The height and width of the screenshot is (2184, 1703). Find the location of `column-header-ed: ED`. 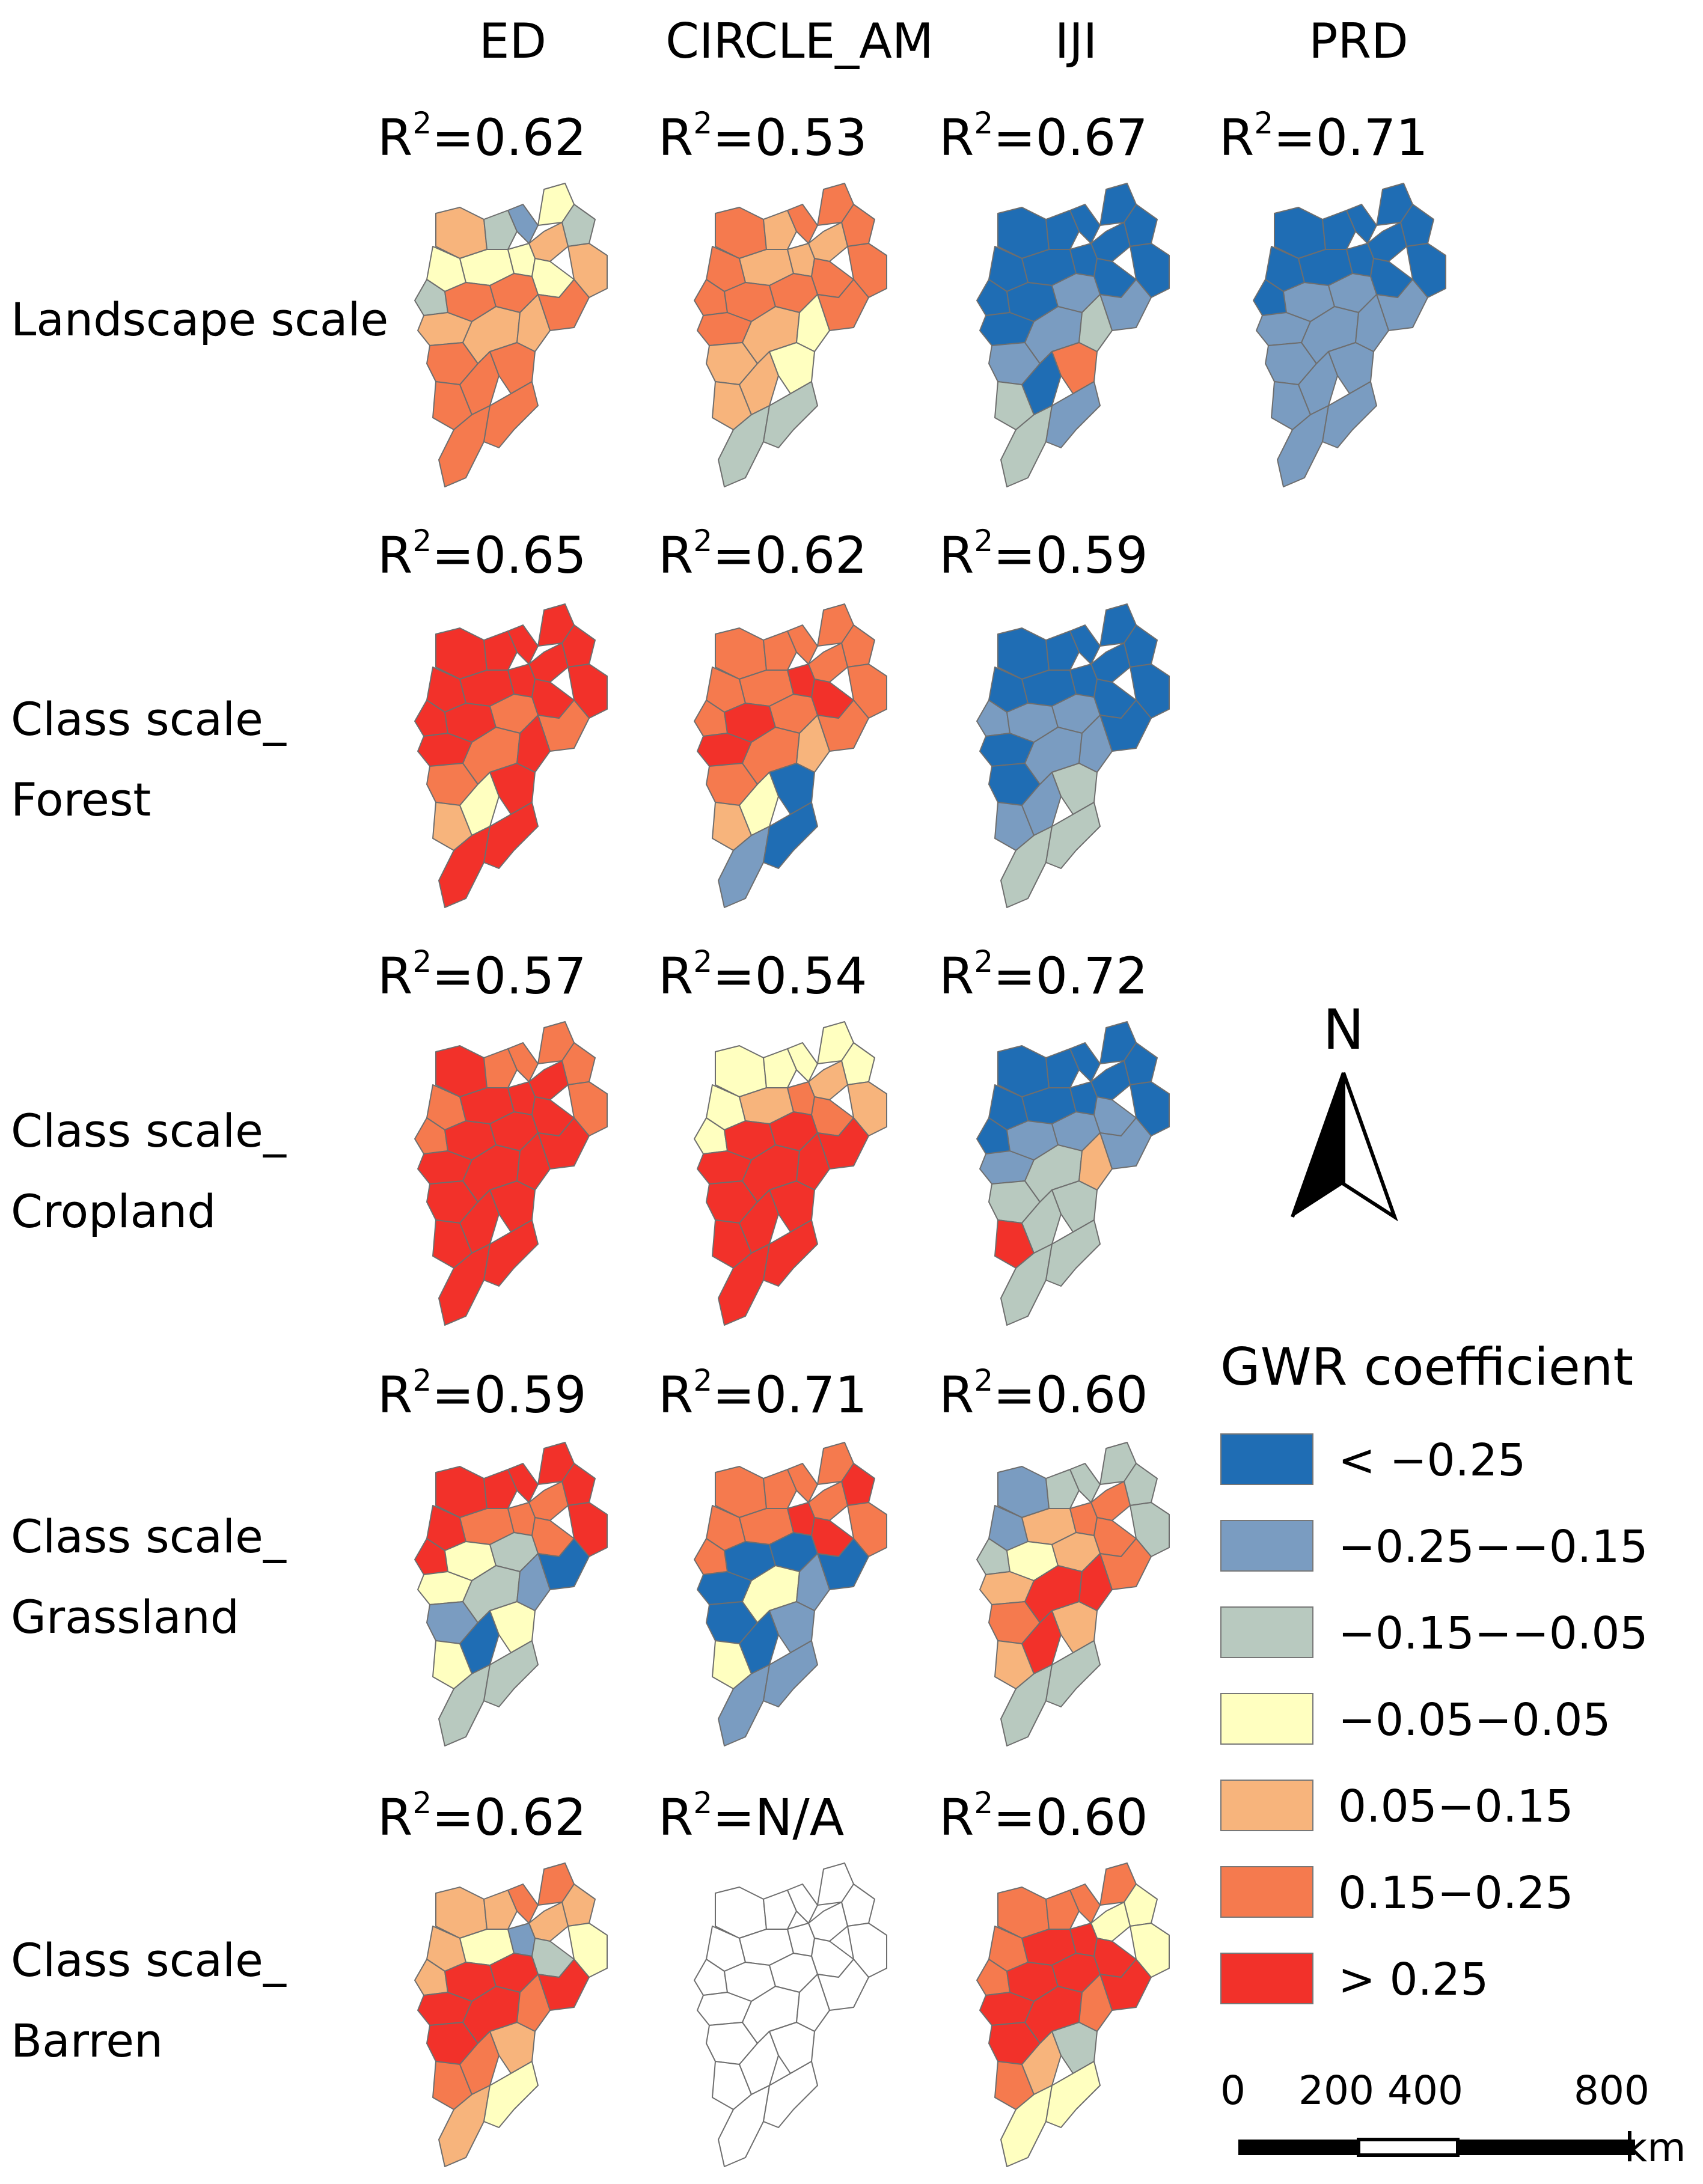

column-header-ed: ED is located at coordinates (512, 41).